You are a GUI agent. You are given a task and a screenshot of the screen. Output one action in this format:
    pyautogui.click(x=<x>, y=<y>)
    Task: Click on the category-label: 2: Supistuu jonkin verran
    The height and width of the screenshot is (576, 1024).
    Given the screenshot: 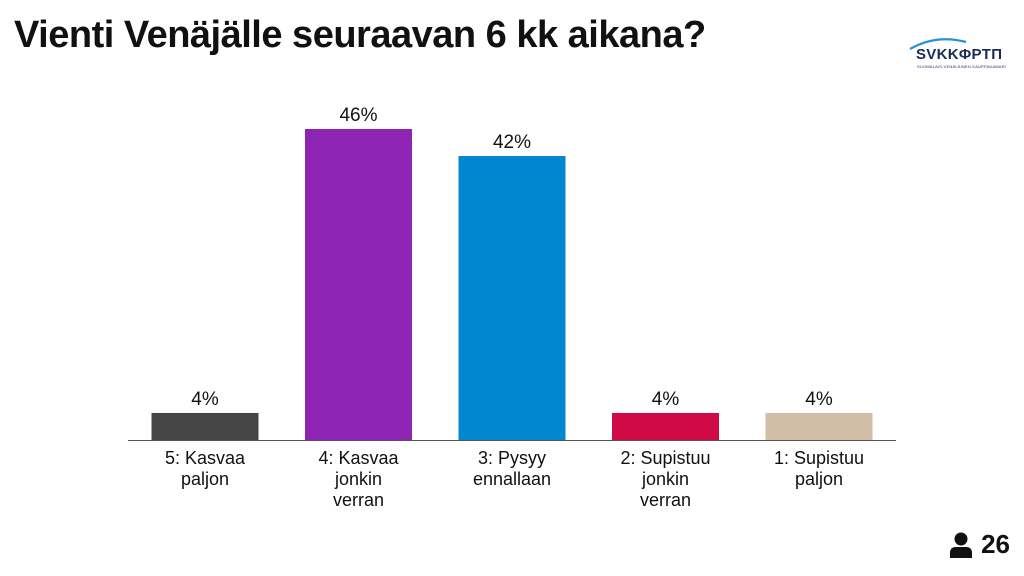 What is the action you would take?
    pyautogui.click(x=665, y=479)
    